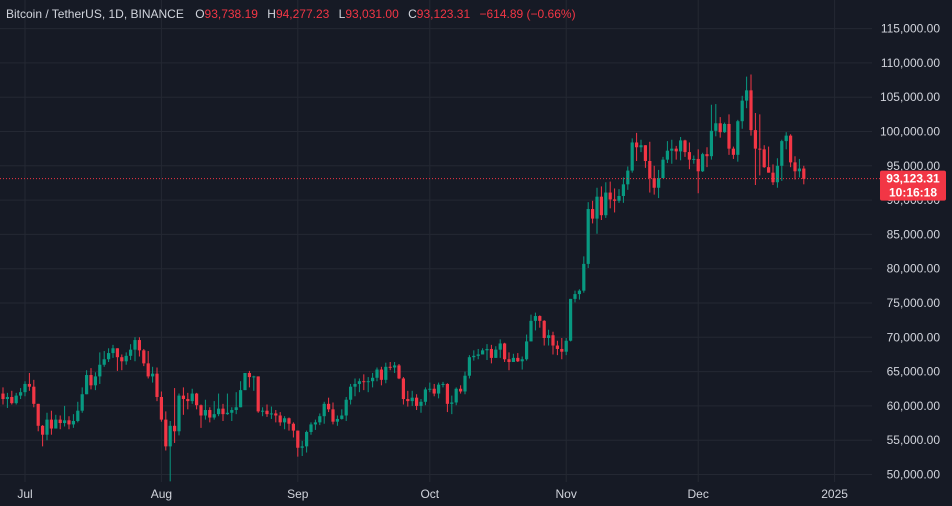  Describe the element at coordinates (432, 494) in the screenshot. I see `time-axis: Jul Aug Sep Oct Nov Dec 2025` at that location.